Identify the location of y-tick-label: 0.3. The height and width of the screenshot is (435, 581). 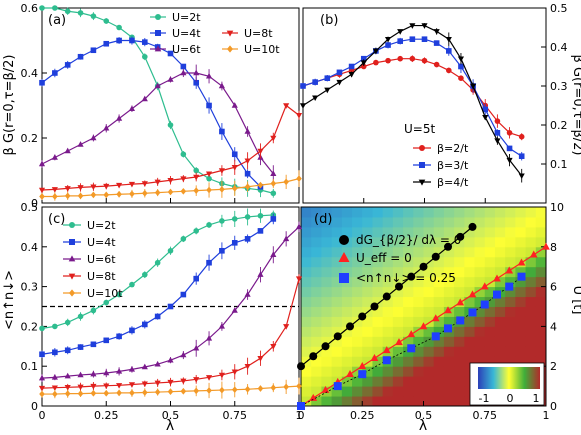
(30, 287).